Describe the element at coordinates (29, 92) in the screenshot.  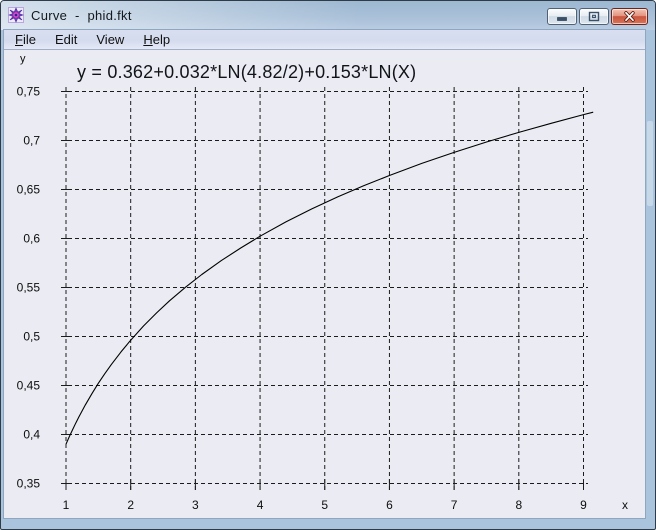
I see `y-tick-label: 0,75` at that location.